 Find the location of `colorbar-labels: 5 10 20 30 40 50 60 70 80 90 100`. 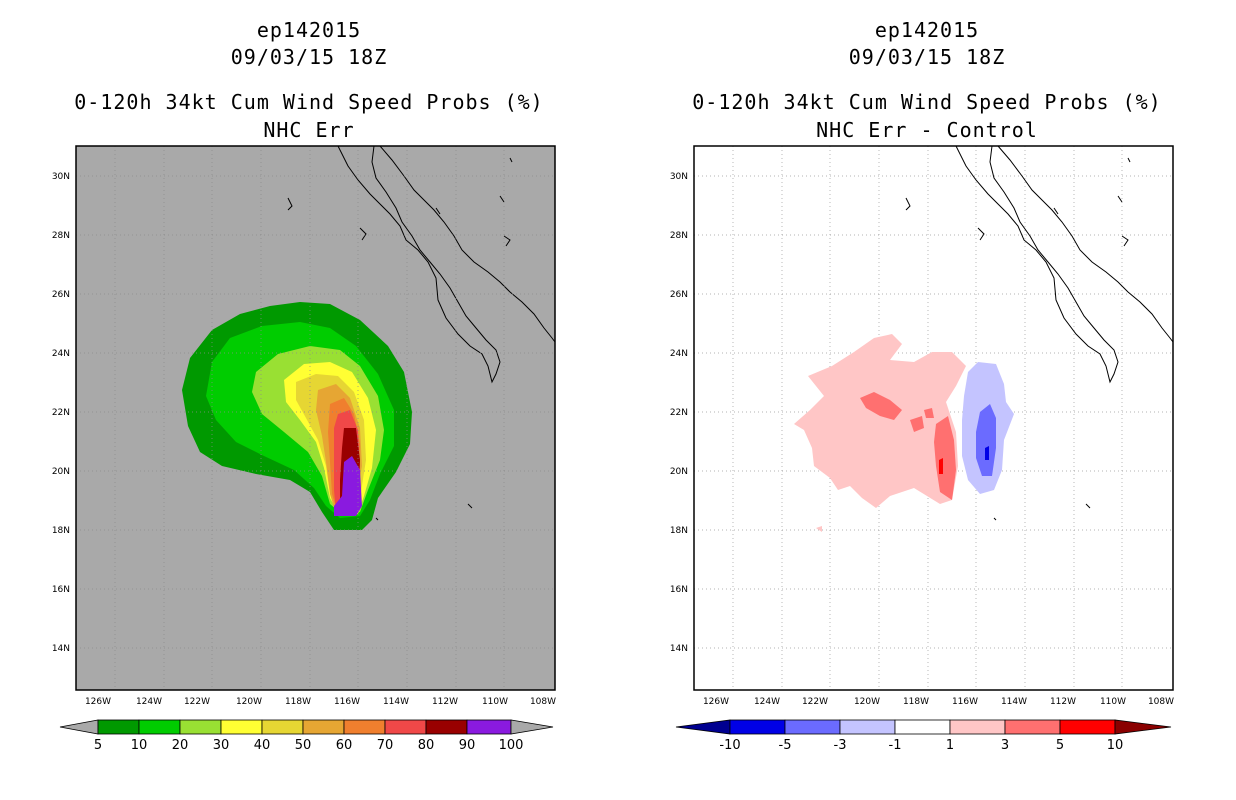

colorbar-labels: 5 10 20 30 40 50 60 70 80 90 100 is located at coordinates (309, 745).